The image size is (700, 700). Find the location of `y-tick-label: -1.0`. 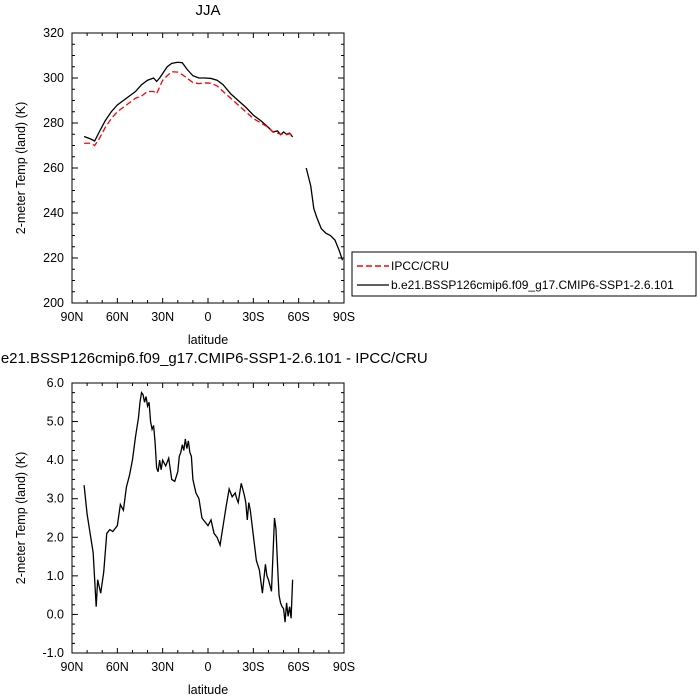

y-tick-label: -1.0 is located at coordinates (53, 653).